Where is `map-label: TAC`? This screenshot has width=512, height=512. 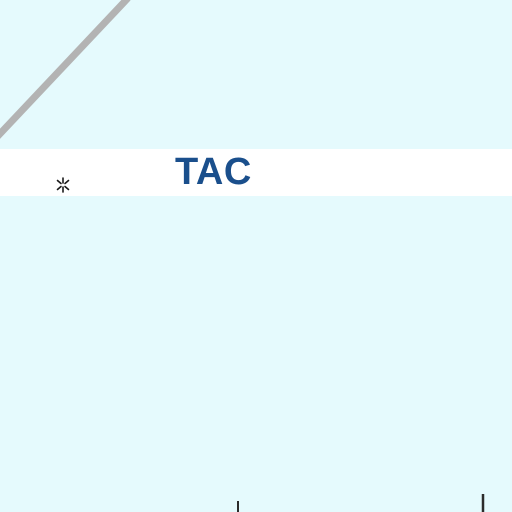
map-label: TAC is located at coordinates (213, 172).